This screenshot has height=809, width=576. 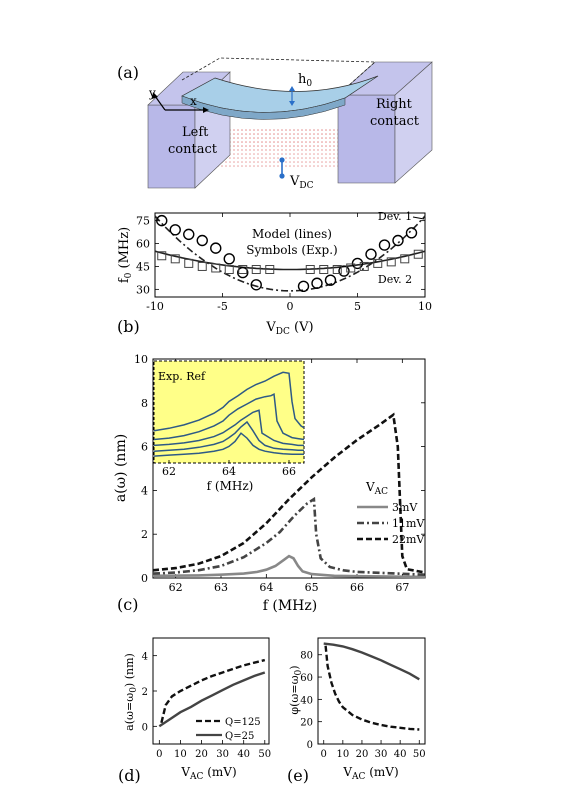 What do you see at coordinates (312, 587) in the screenshot?
I see `x-tick-label: 65` at bounding box center [312, 587].